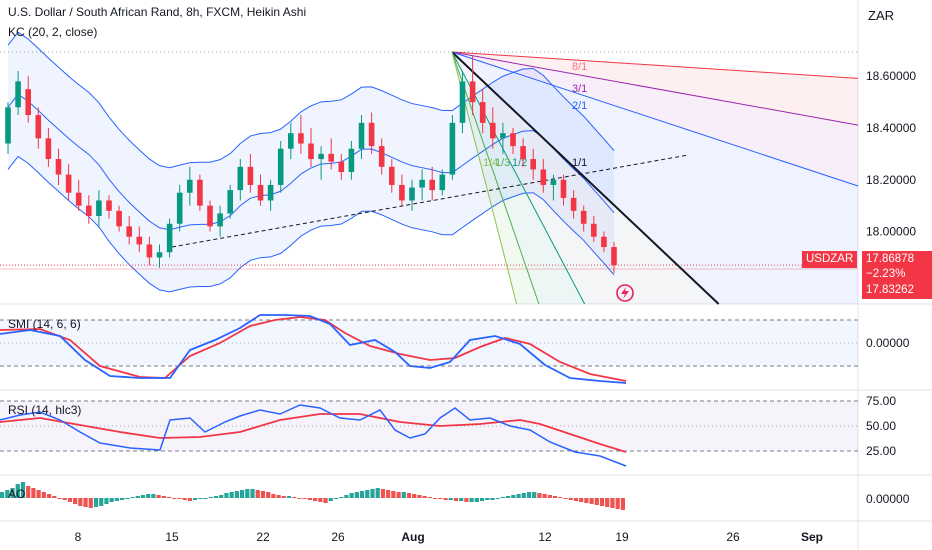 The height and width of the screenshot is (550, 932). What do you see at coordinates (733, 537) in the screenshot?
I see `time-tick-label: 26` at bounding box center [733, 537].